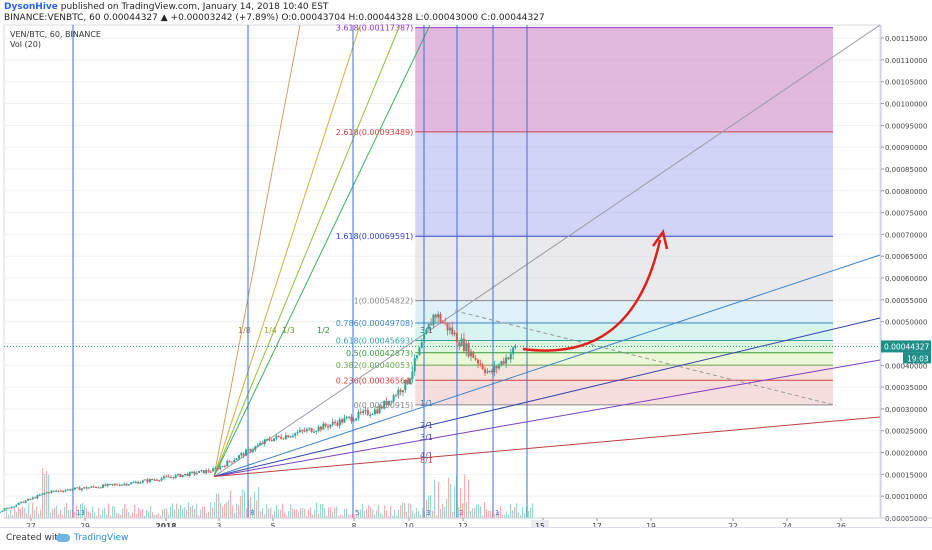  I want to click on price-tick-label: 0.00030000, so click(906, 410).